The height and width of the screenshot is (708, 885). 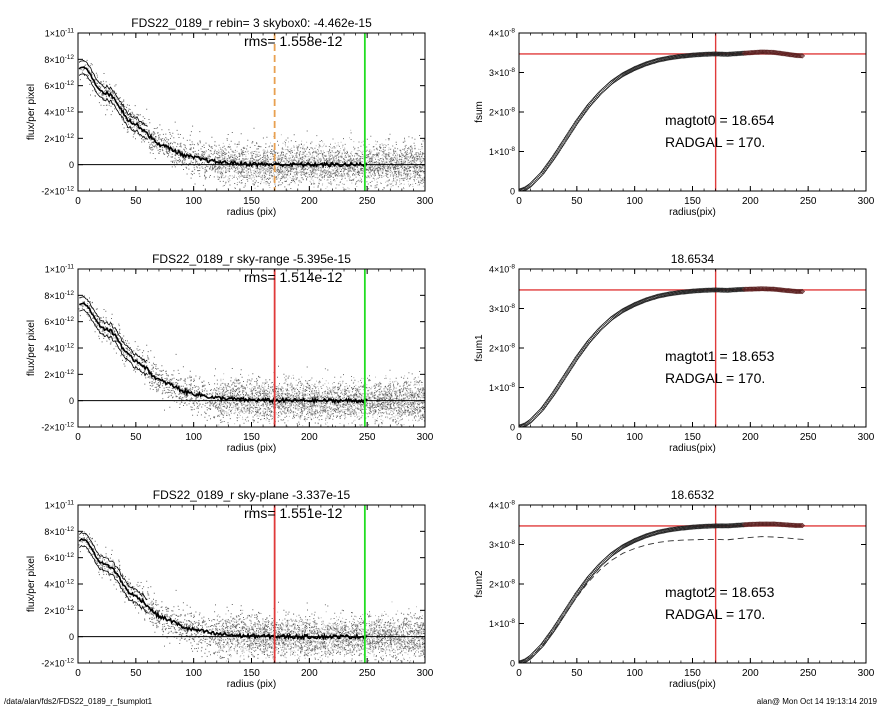 I want to click on series-1-line, so click(x=661, y=599).